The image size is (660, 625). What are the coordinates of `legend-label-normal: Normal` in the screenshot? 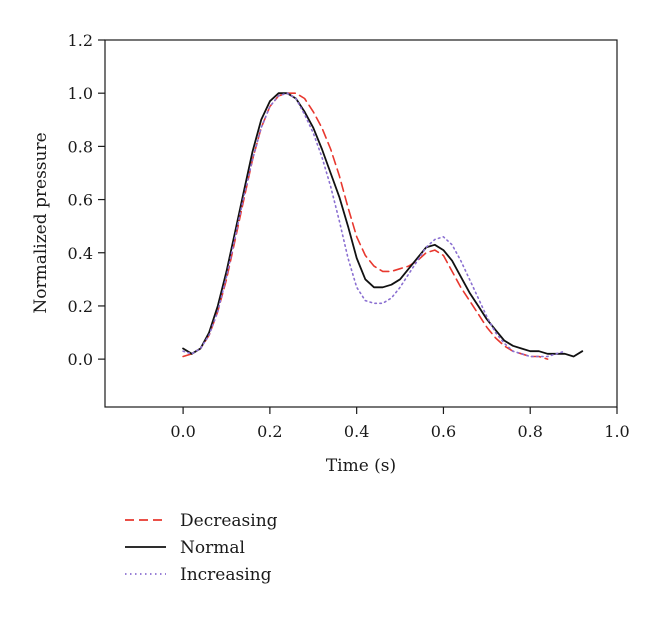 It's located at (212, 548).